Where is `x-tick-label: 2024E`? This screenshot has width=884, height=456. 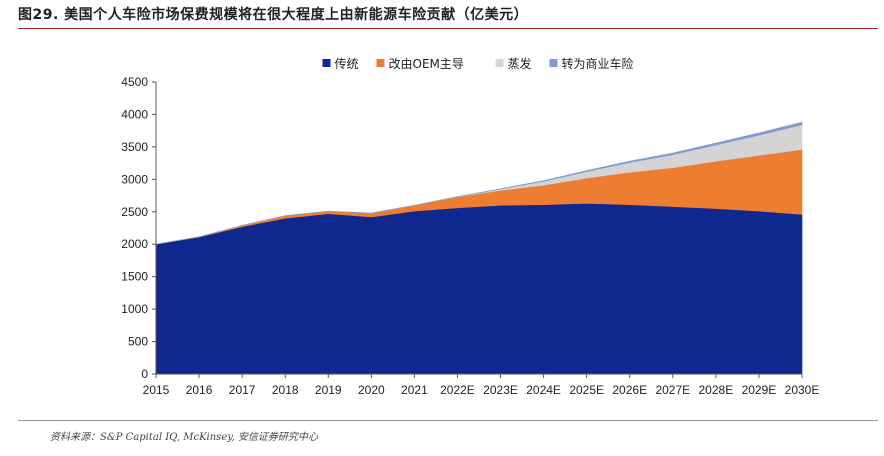 x-tick-label: 2024E is located at coordinates (543, 390).